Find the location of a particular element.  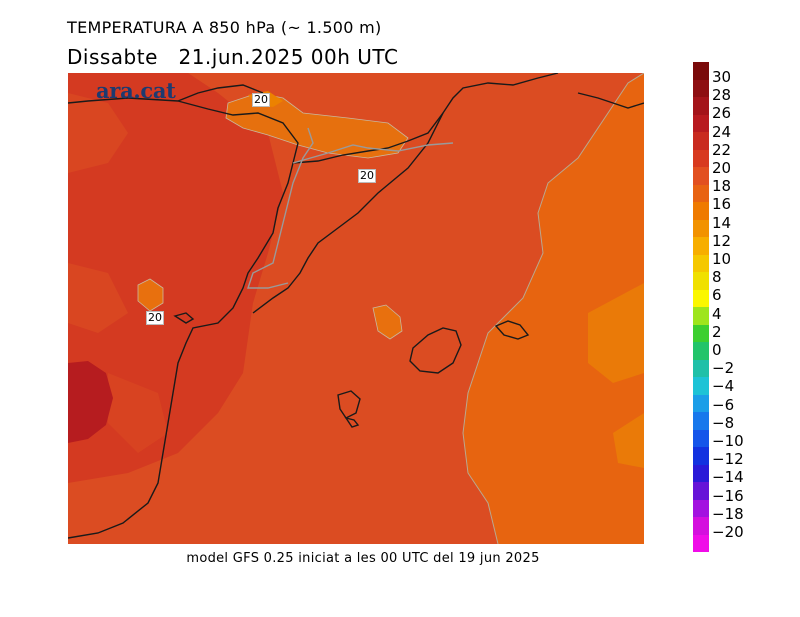

colorbar-tick-label: 12 is located at coordinates (722, 240).